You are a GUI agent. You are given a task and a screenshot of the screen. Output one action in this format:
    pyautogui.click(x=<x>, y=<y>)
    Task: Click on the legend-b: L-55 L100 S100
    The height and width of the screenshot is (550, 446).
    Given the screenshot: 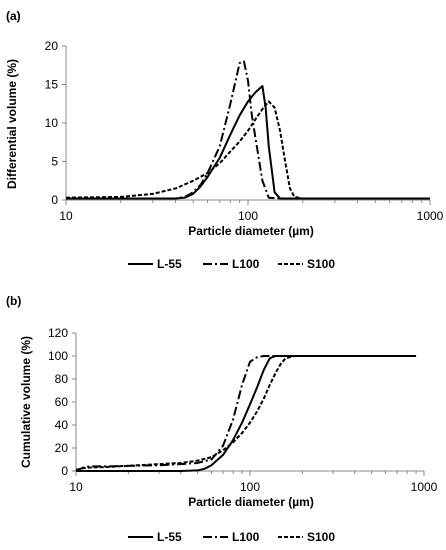 What is the action you would take?
    pyautogui.click(x=231, y=537)
    